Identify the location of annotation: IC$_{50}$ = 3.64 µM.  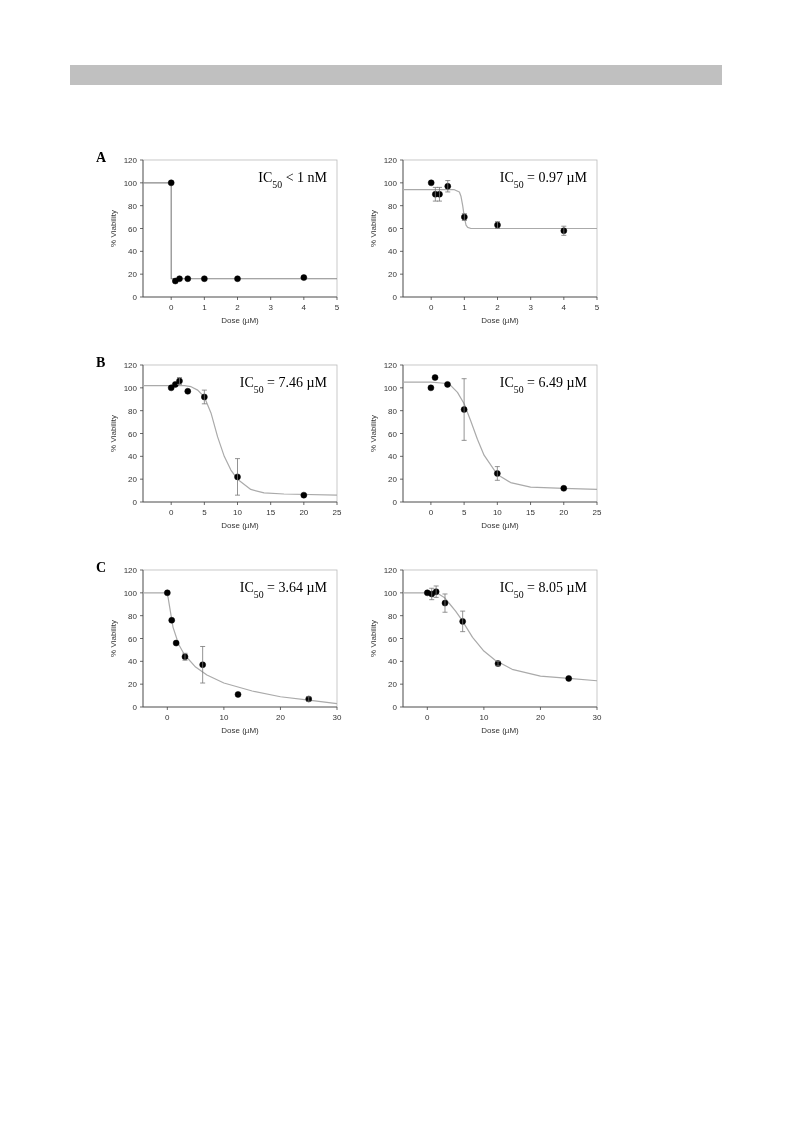
(283, 590).